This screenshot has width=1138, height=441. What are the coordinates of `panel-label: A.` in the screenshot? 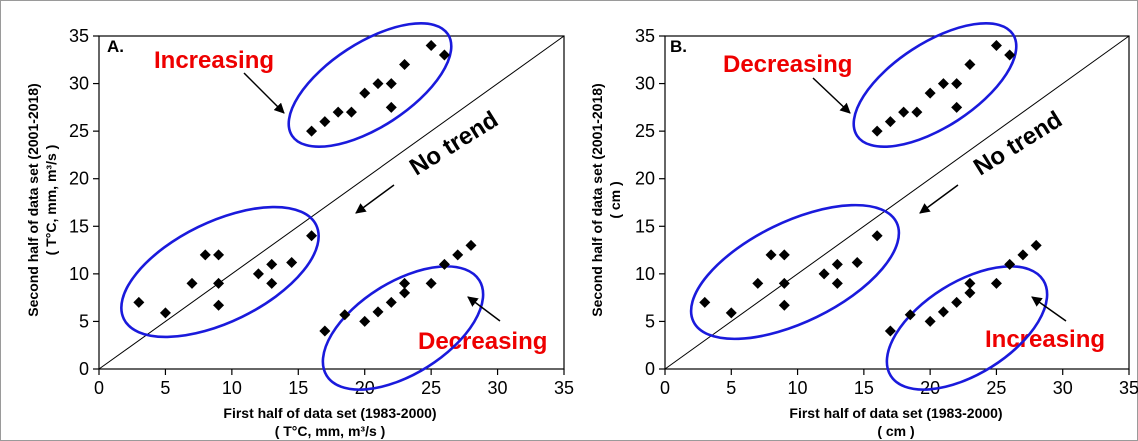 It's located at (115, 46).